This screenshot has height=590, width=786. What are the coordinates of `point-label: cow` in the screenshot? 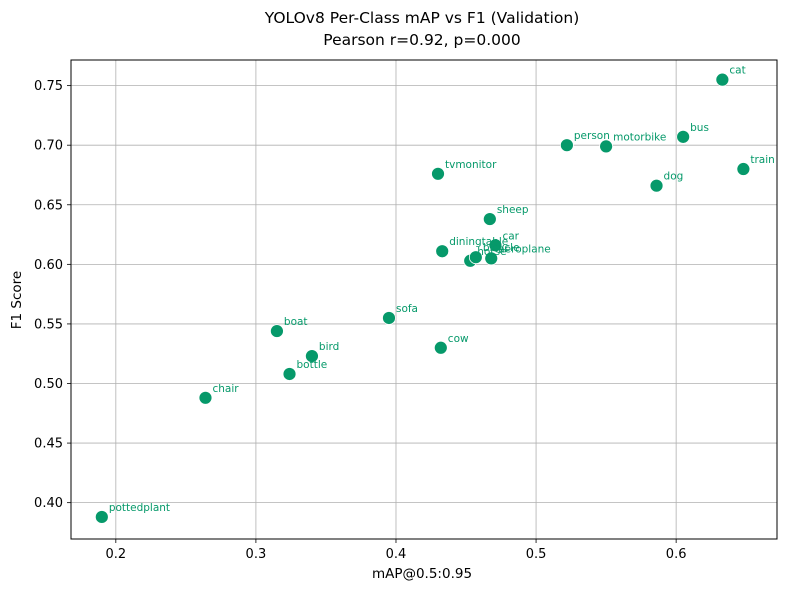 It's located at (458, 339).